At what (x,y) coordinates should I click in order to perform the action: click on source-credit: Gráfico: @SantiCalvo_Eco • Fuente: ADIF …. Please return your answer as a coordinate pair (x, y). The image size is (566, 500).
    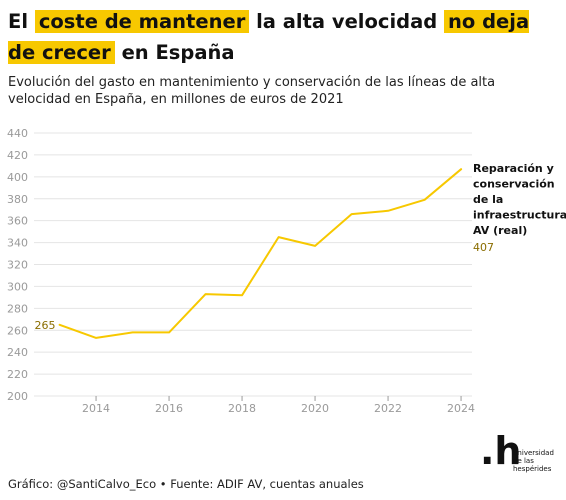
    Looking at the image, I should click on (186, 484).